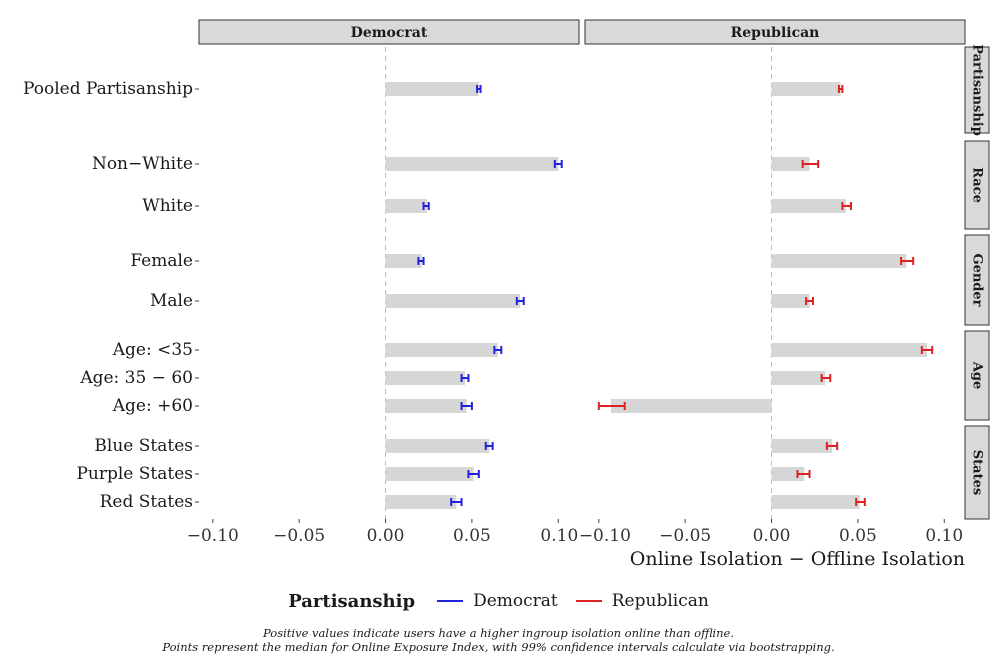 The height and width of the screenshot is (664, 997). What do you see at coordinates (559, 536) in the screenshot?
I see `x-tick-label-democrat-4: 0.10` at bounding box center [559, 536].